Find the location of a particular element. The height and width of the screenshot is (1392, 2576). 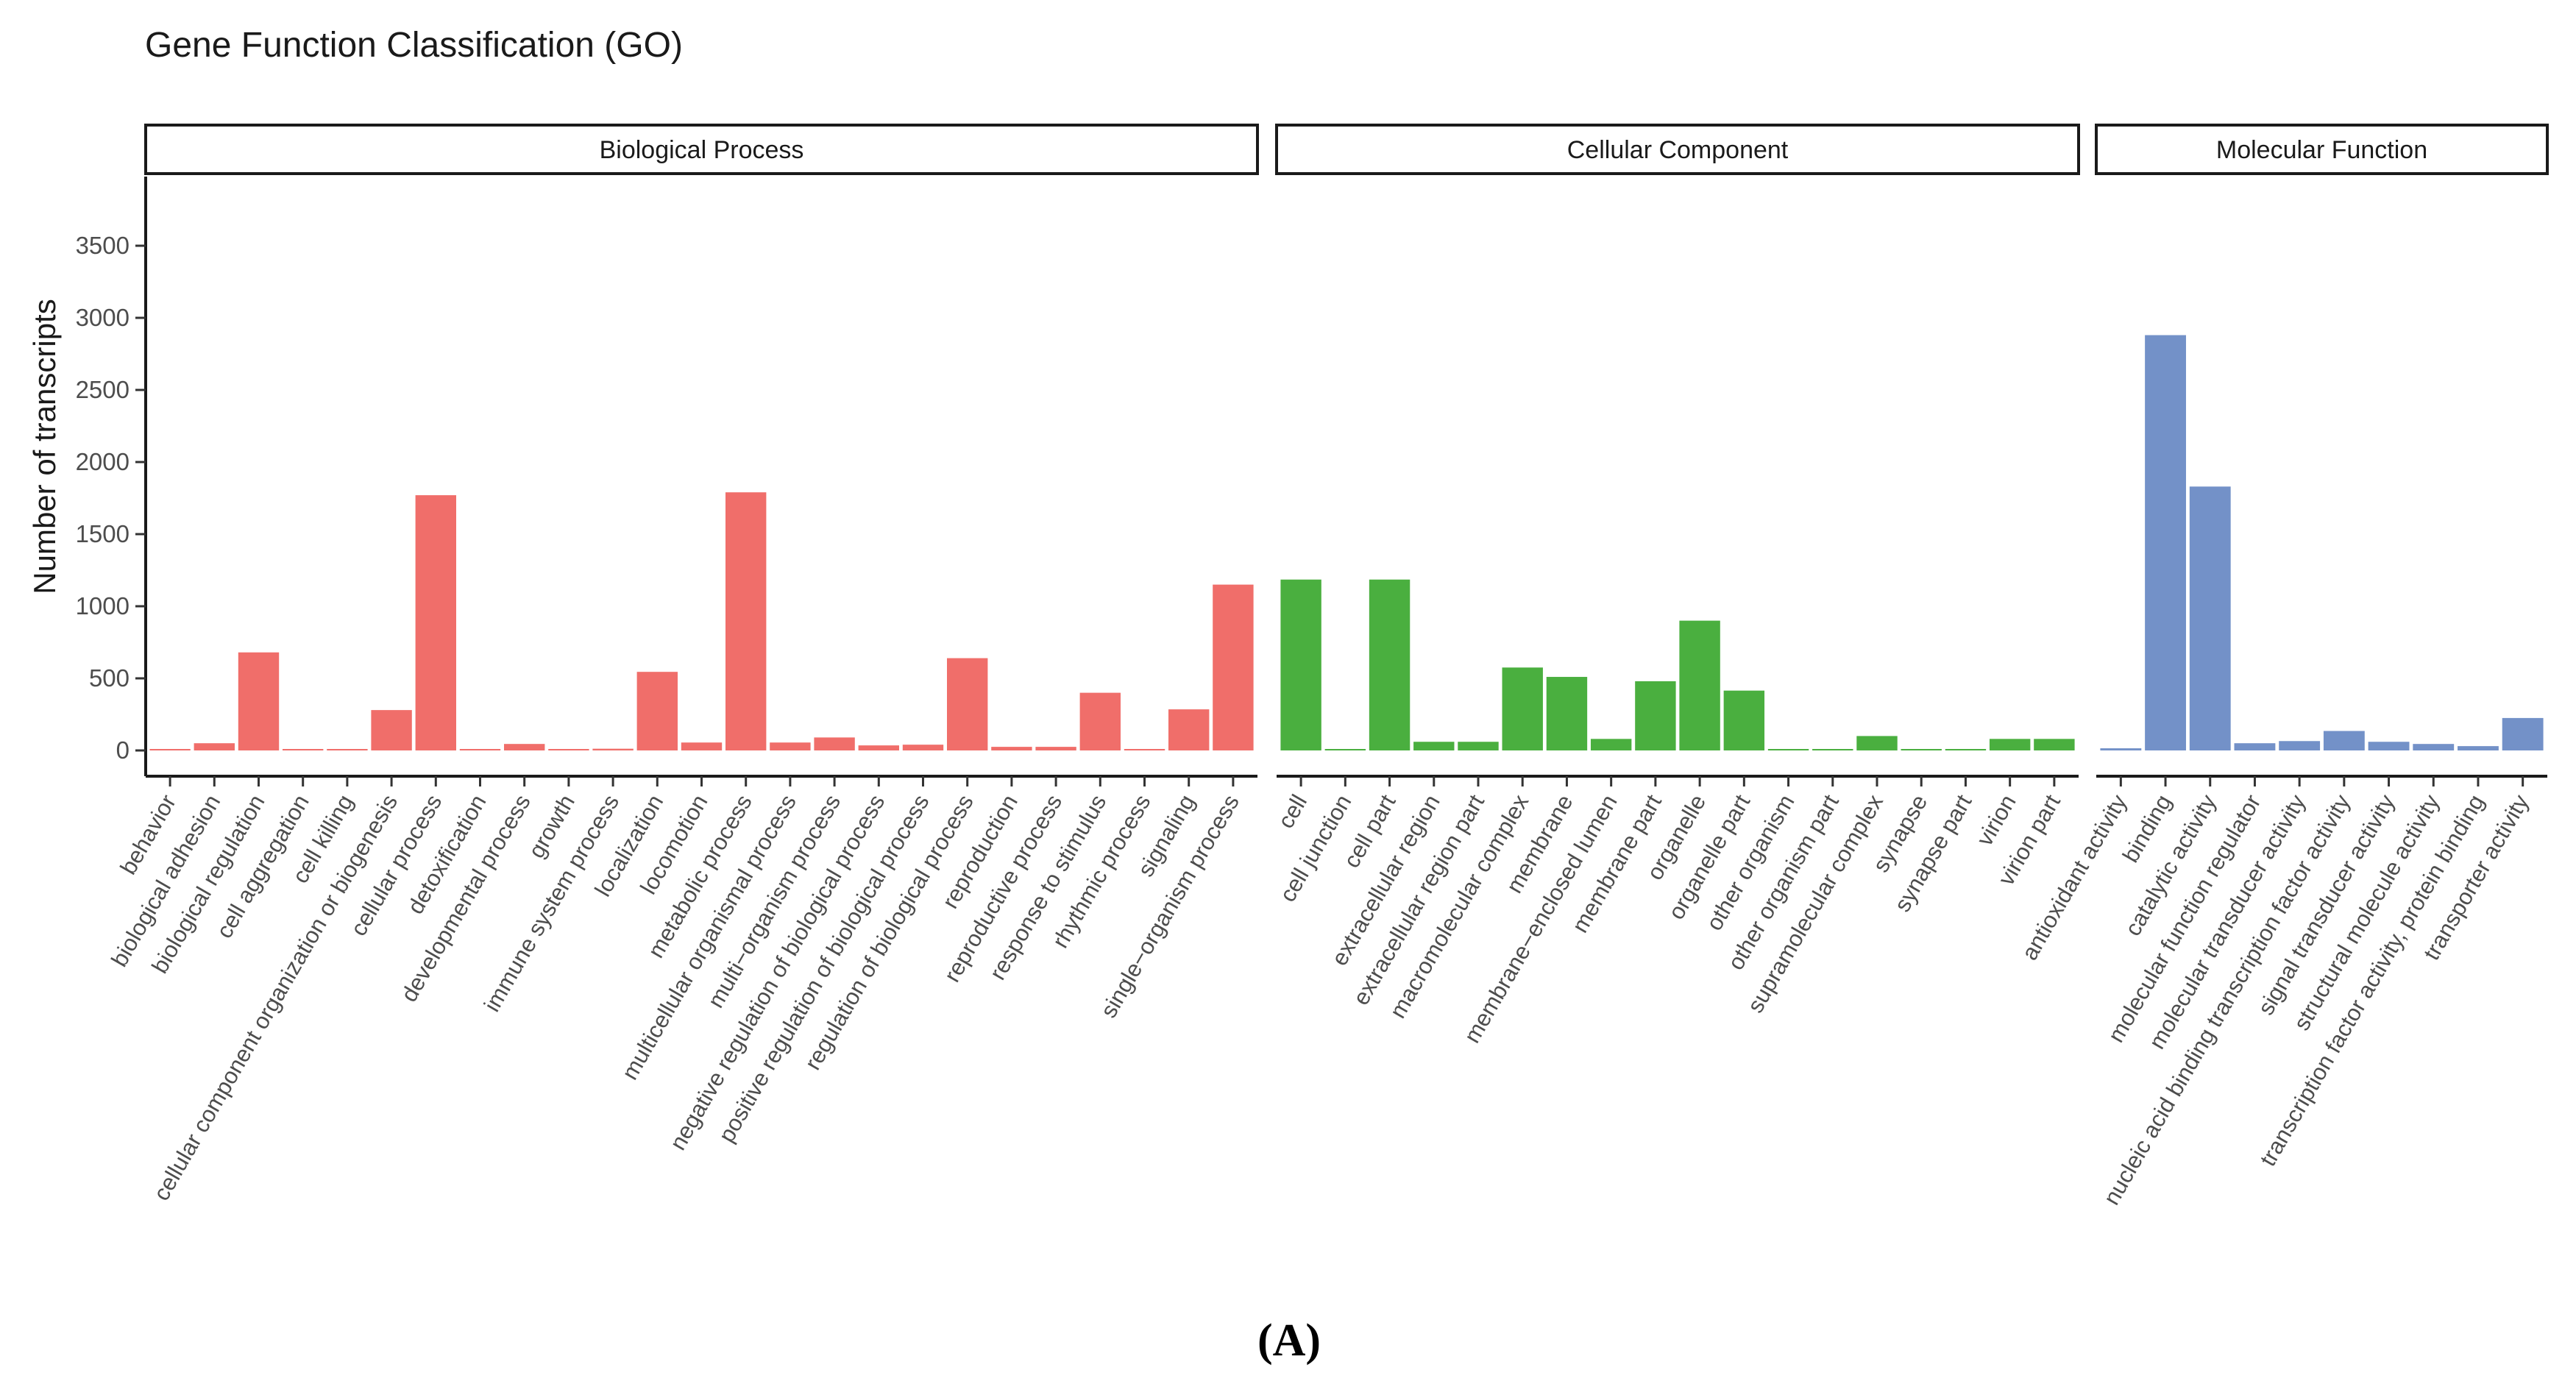

bar-synapse is located at coordinates (1921, 749).